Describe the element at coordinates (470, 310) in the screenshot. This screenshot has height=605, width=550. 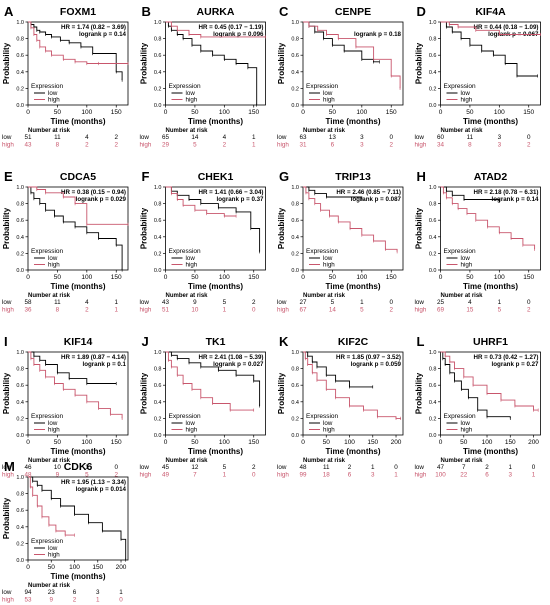
I see `risk-count-high: 15` at that location.